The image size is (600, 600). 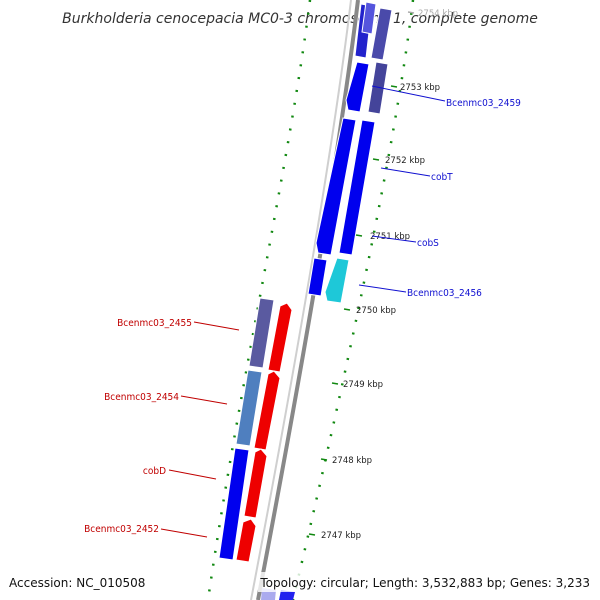 I want to click on footer-topology-bg, so click(x=425, y=582).